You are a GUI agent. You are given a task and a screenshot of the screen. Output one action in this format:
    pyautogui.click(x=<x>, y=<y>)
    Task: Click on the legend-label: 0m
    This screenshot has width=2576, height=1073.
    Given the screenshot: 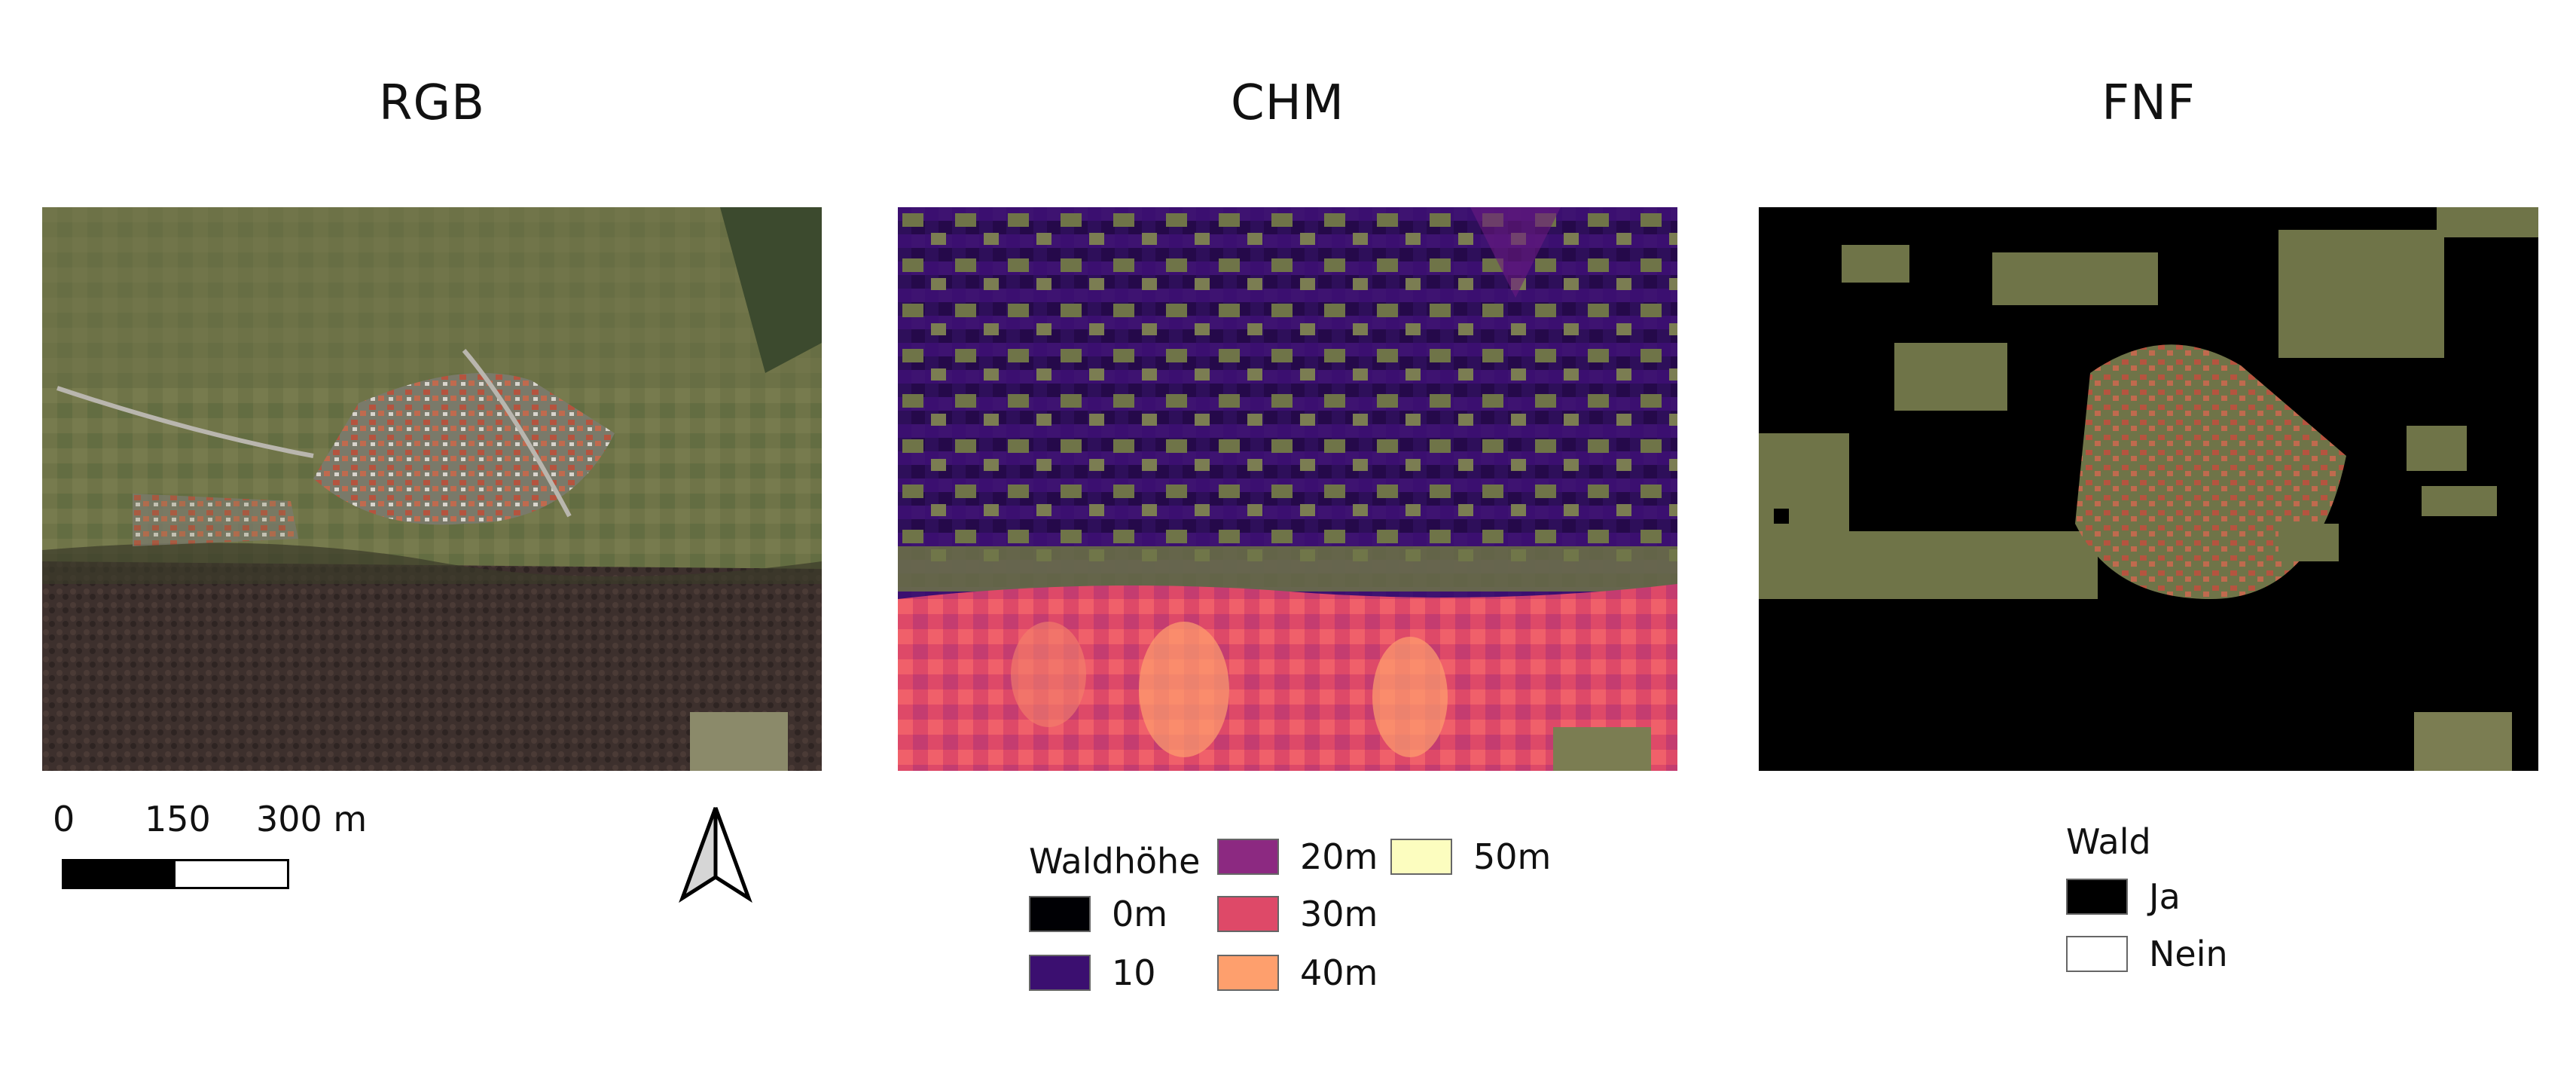 What is the action you would take?
    pyautogui.click(x=1140, y=914)
    